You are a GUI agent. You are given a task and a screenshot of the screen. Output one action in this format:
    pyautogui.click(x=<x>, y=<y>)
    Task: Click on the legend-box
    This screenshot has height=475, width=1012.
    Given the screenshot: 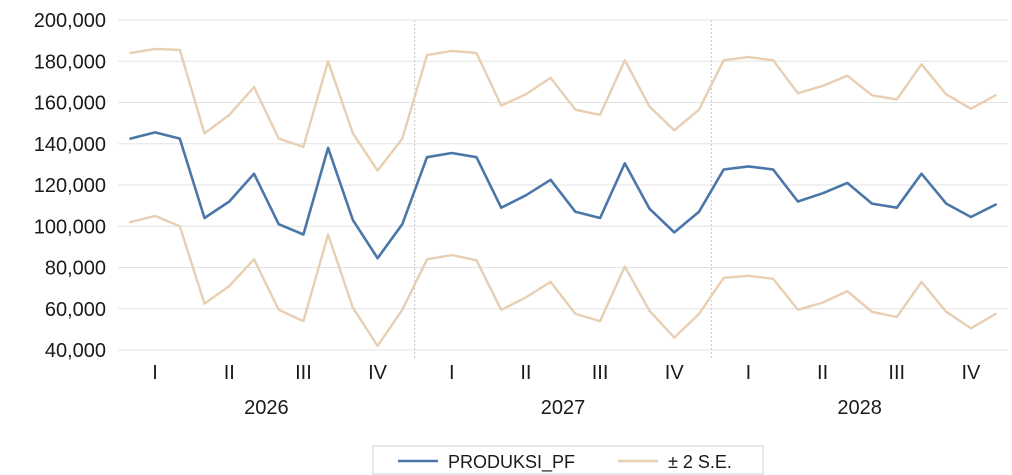 What is the action you would take?
    pyautogui.click(x=568, y=460)
    